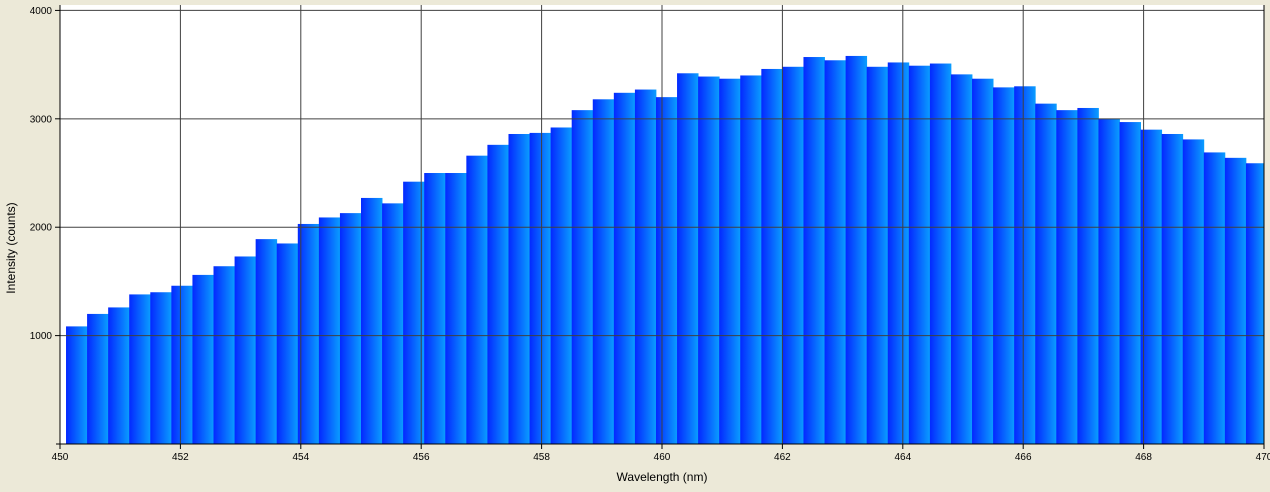  Describe the element at coordinates (421, 457) in the screenshot. I see `x-tick-label: 456` at that location.